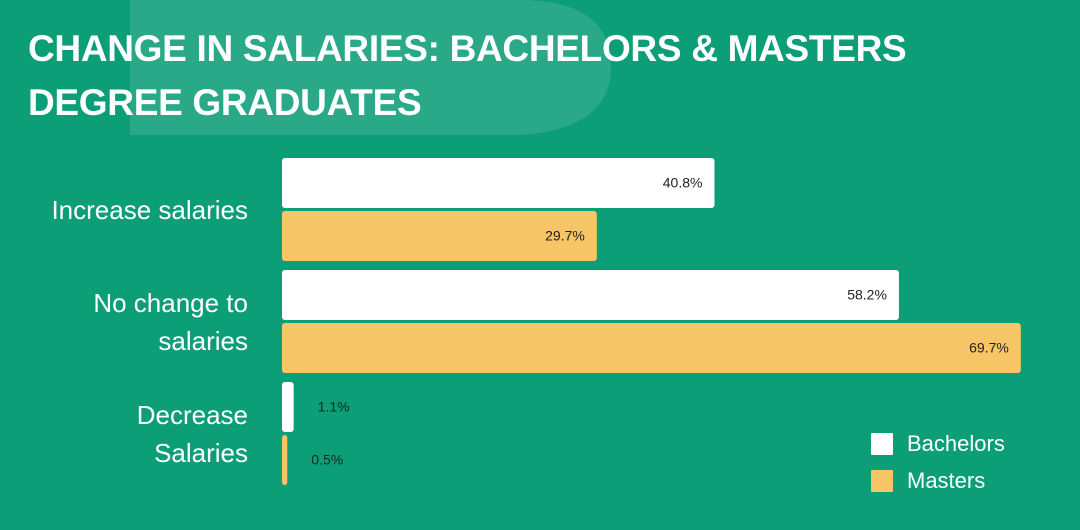 The image size is (1080, 530). What do you see at coordinates (989, 348) in the screenshot?
I see `value-label: 69.7%` at bounding box center [989, 348].